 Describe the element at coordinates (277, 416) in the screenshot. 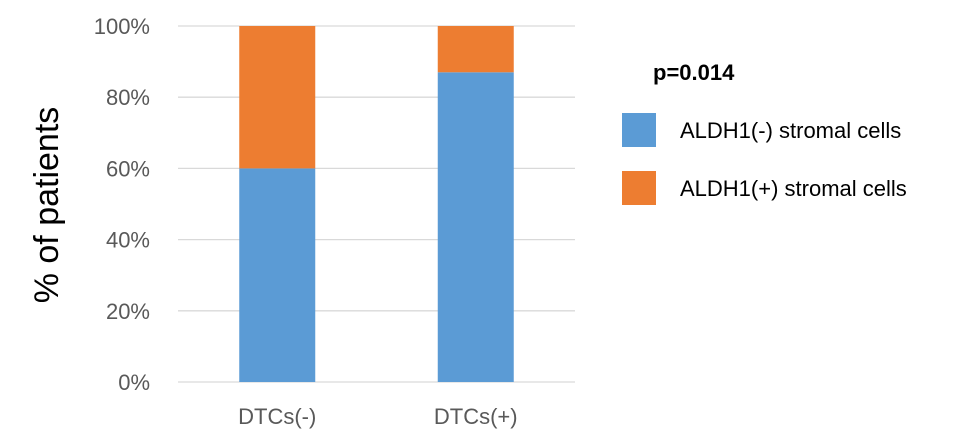

I see `x-category-label: DTCs(-)` at that location.